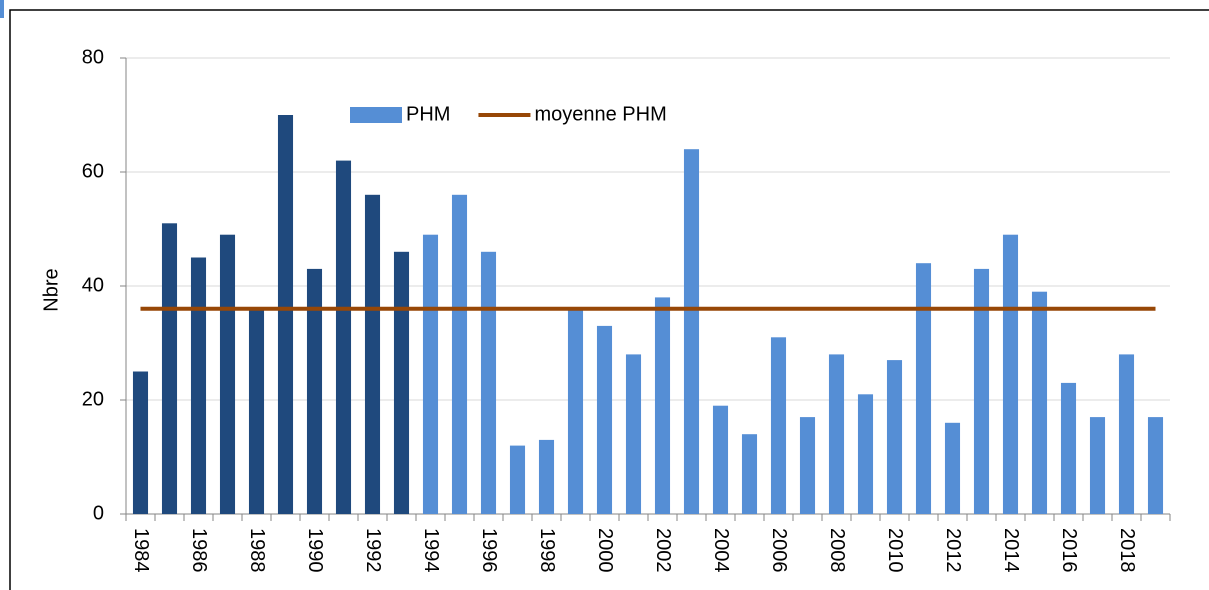  I want to click on x-tick-label: 1988, so click(257, 550).